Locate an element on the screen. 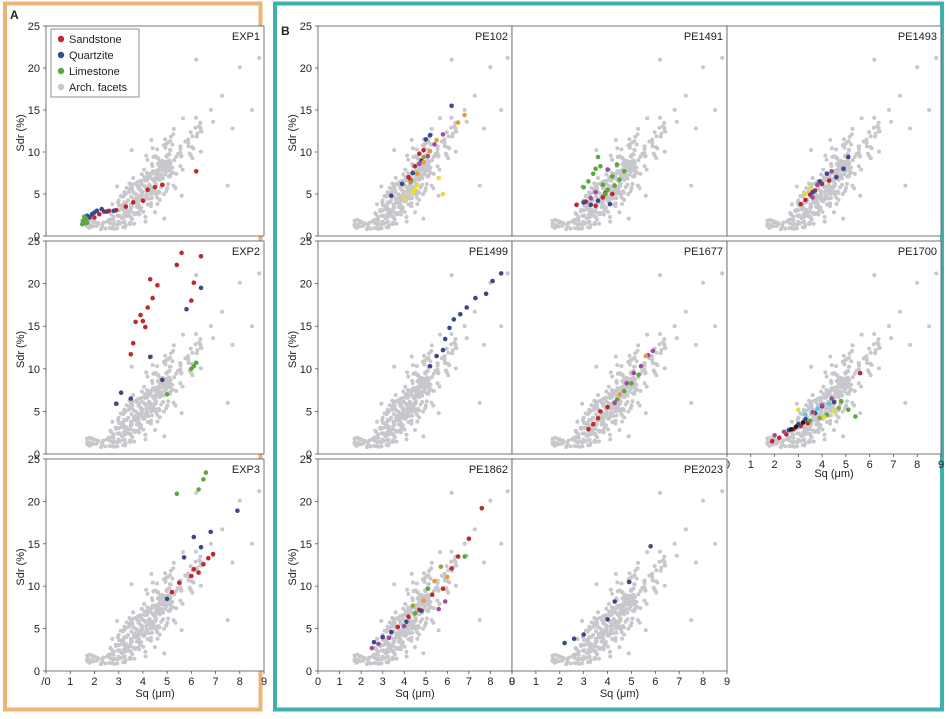  plot-frame is located at coordinates (415, 565).